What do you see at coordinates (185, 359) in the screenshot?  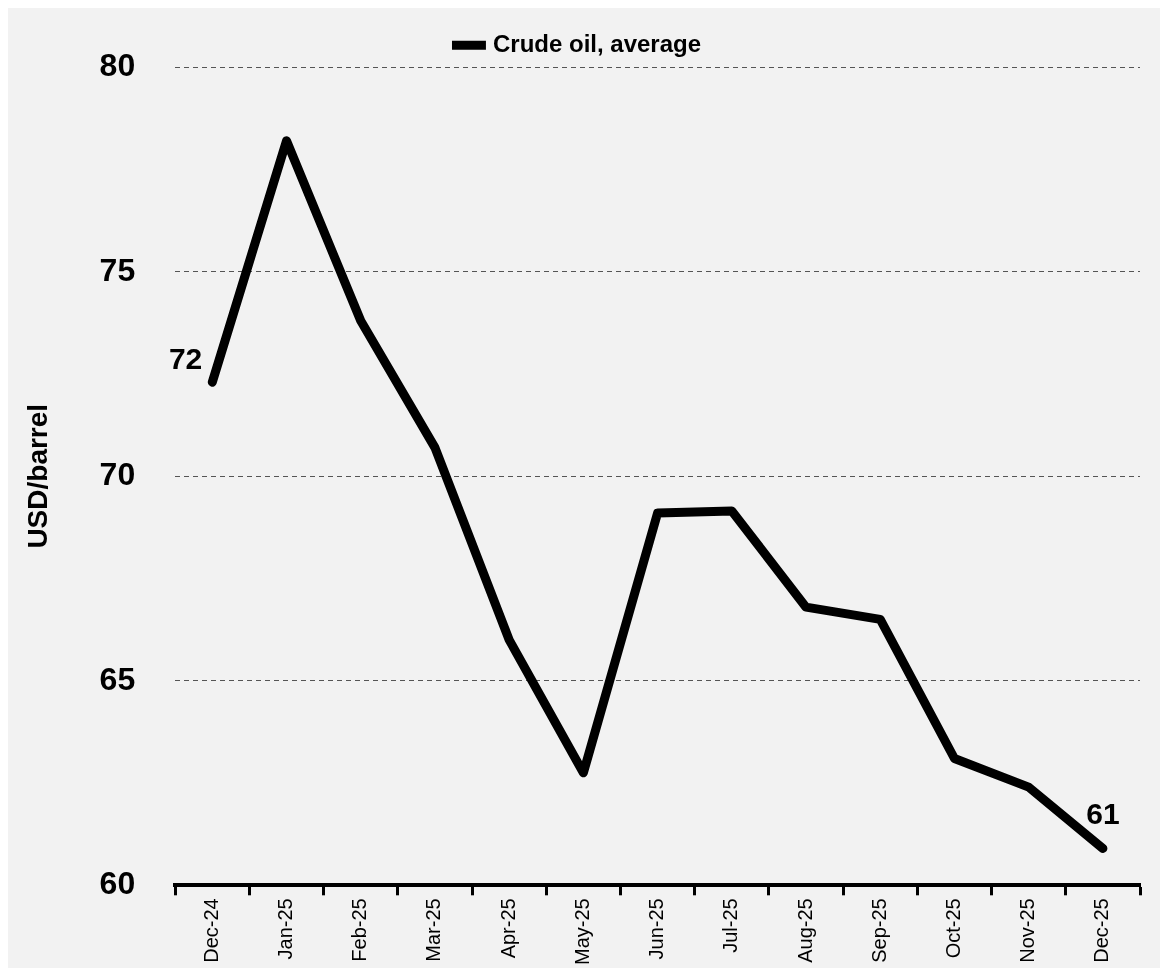 I see `data-label: 72` at bounding box center [185, 359].